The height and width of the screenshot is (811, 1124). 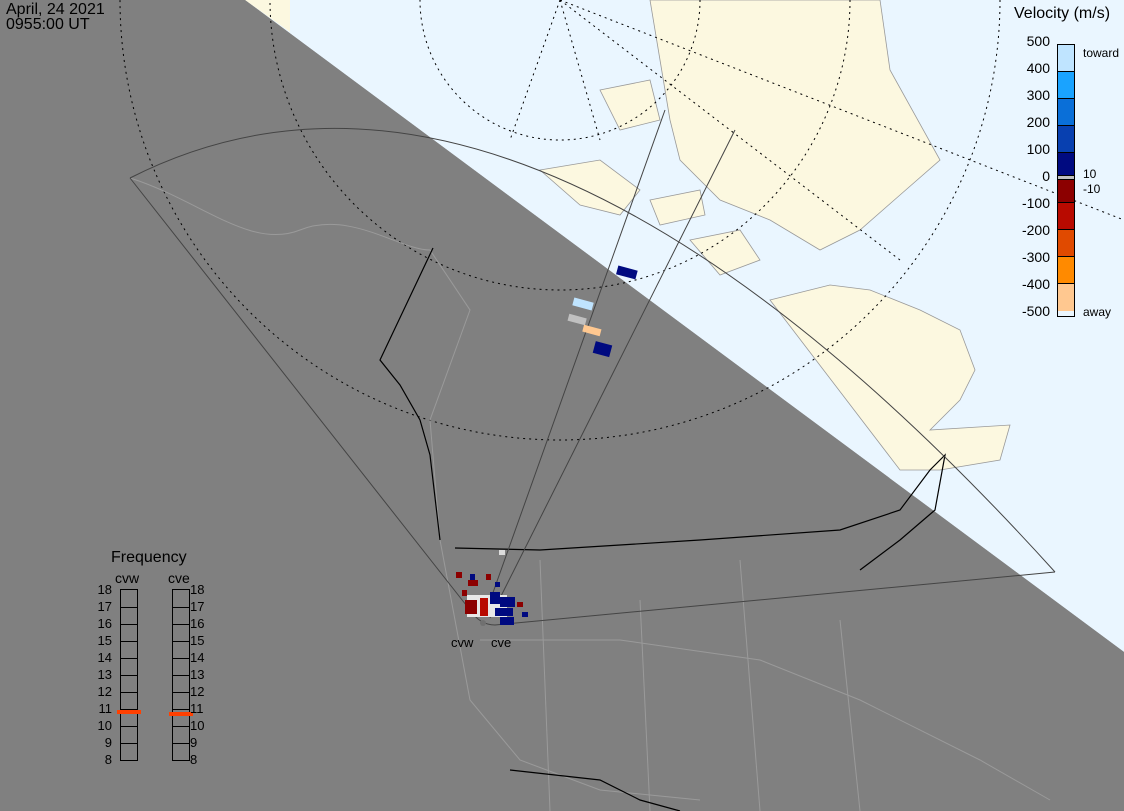 I want to click on gs-label-neg: -10, so click(x=1092, y=189).